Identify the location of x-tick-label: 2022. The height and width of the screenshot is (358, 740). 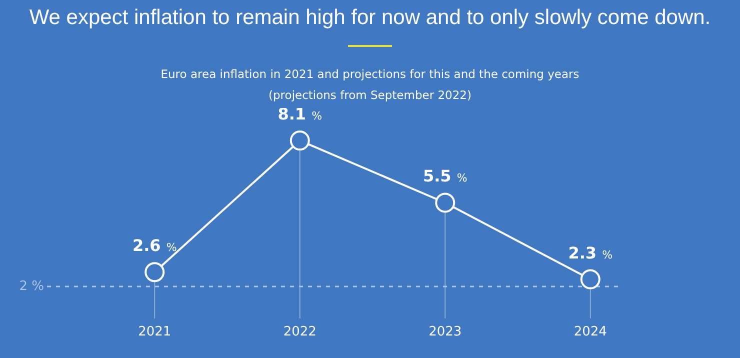
(299, 332).